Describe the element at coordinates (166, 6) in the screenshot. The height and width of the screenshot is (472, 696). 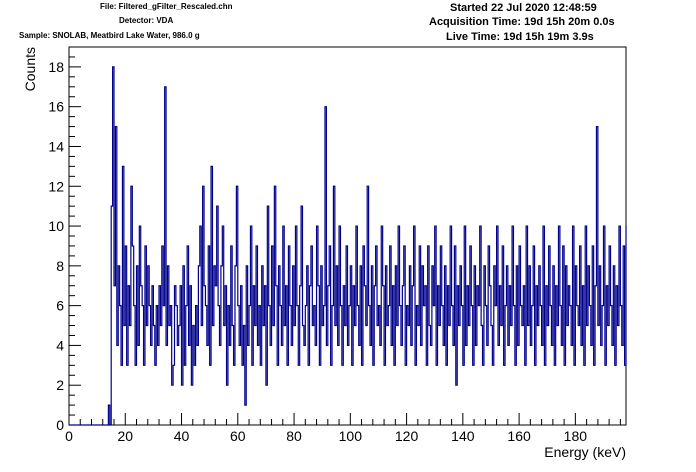
I see `file-label: File: Filtered_gFilter_Rescaled.chn` at that location.